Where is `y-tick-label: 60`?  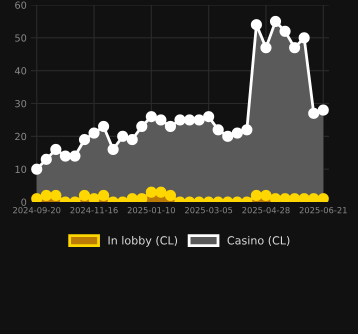
y-tick-label: 60 is located at coordinates (20, 5).